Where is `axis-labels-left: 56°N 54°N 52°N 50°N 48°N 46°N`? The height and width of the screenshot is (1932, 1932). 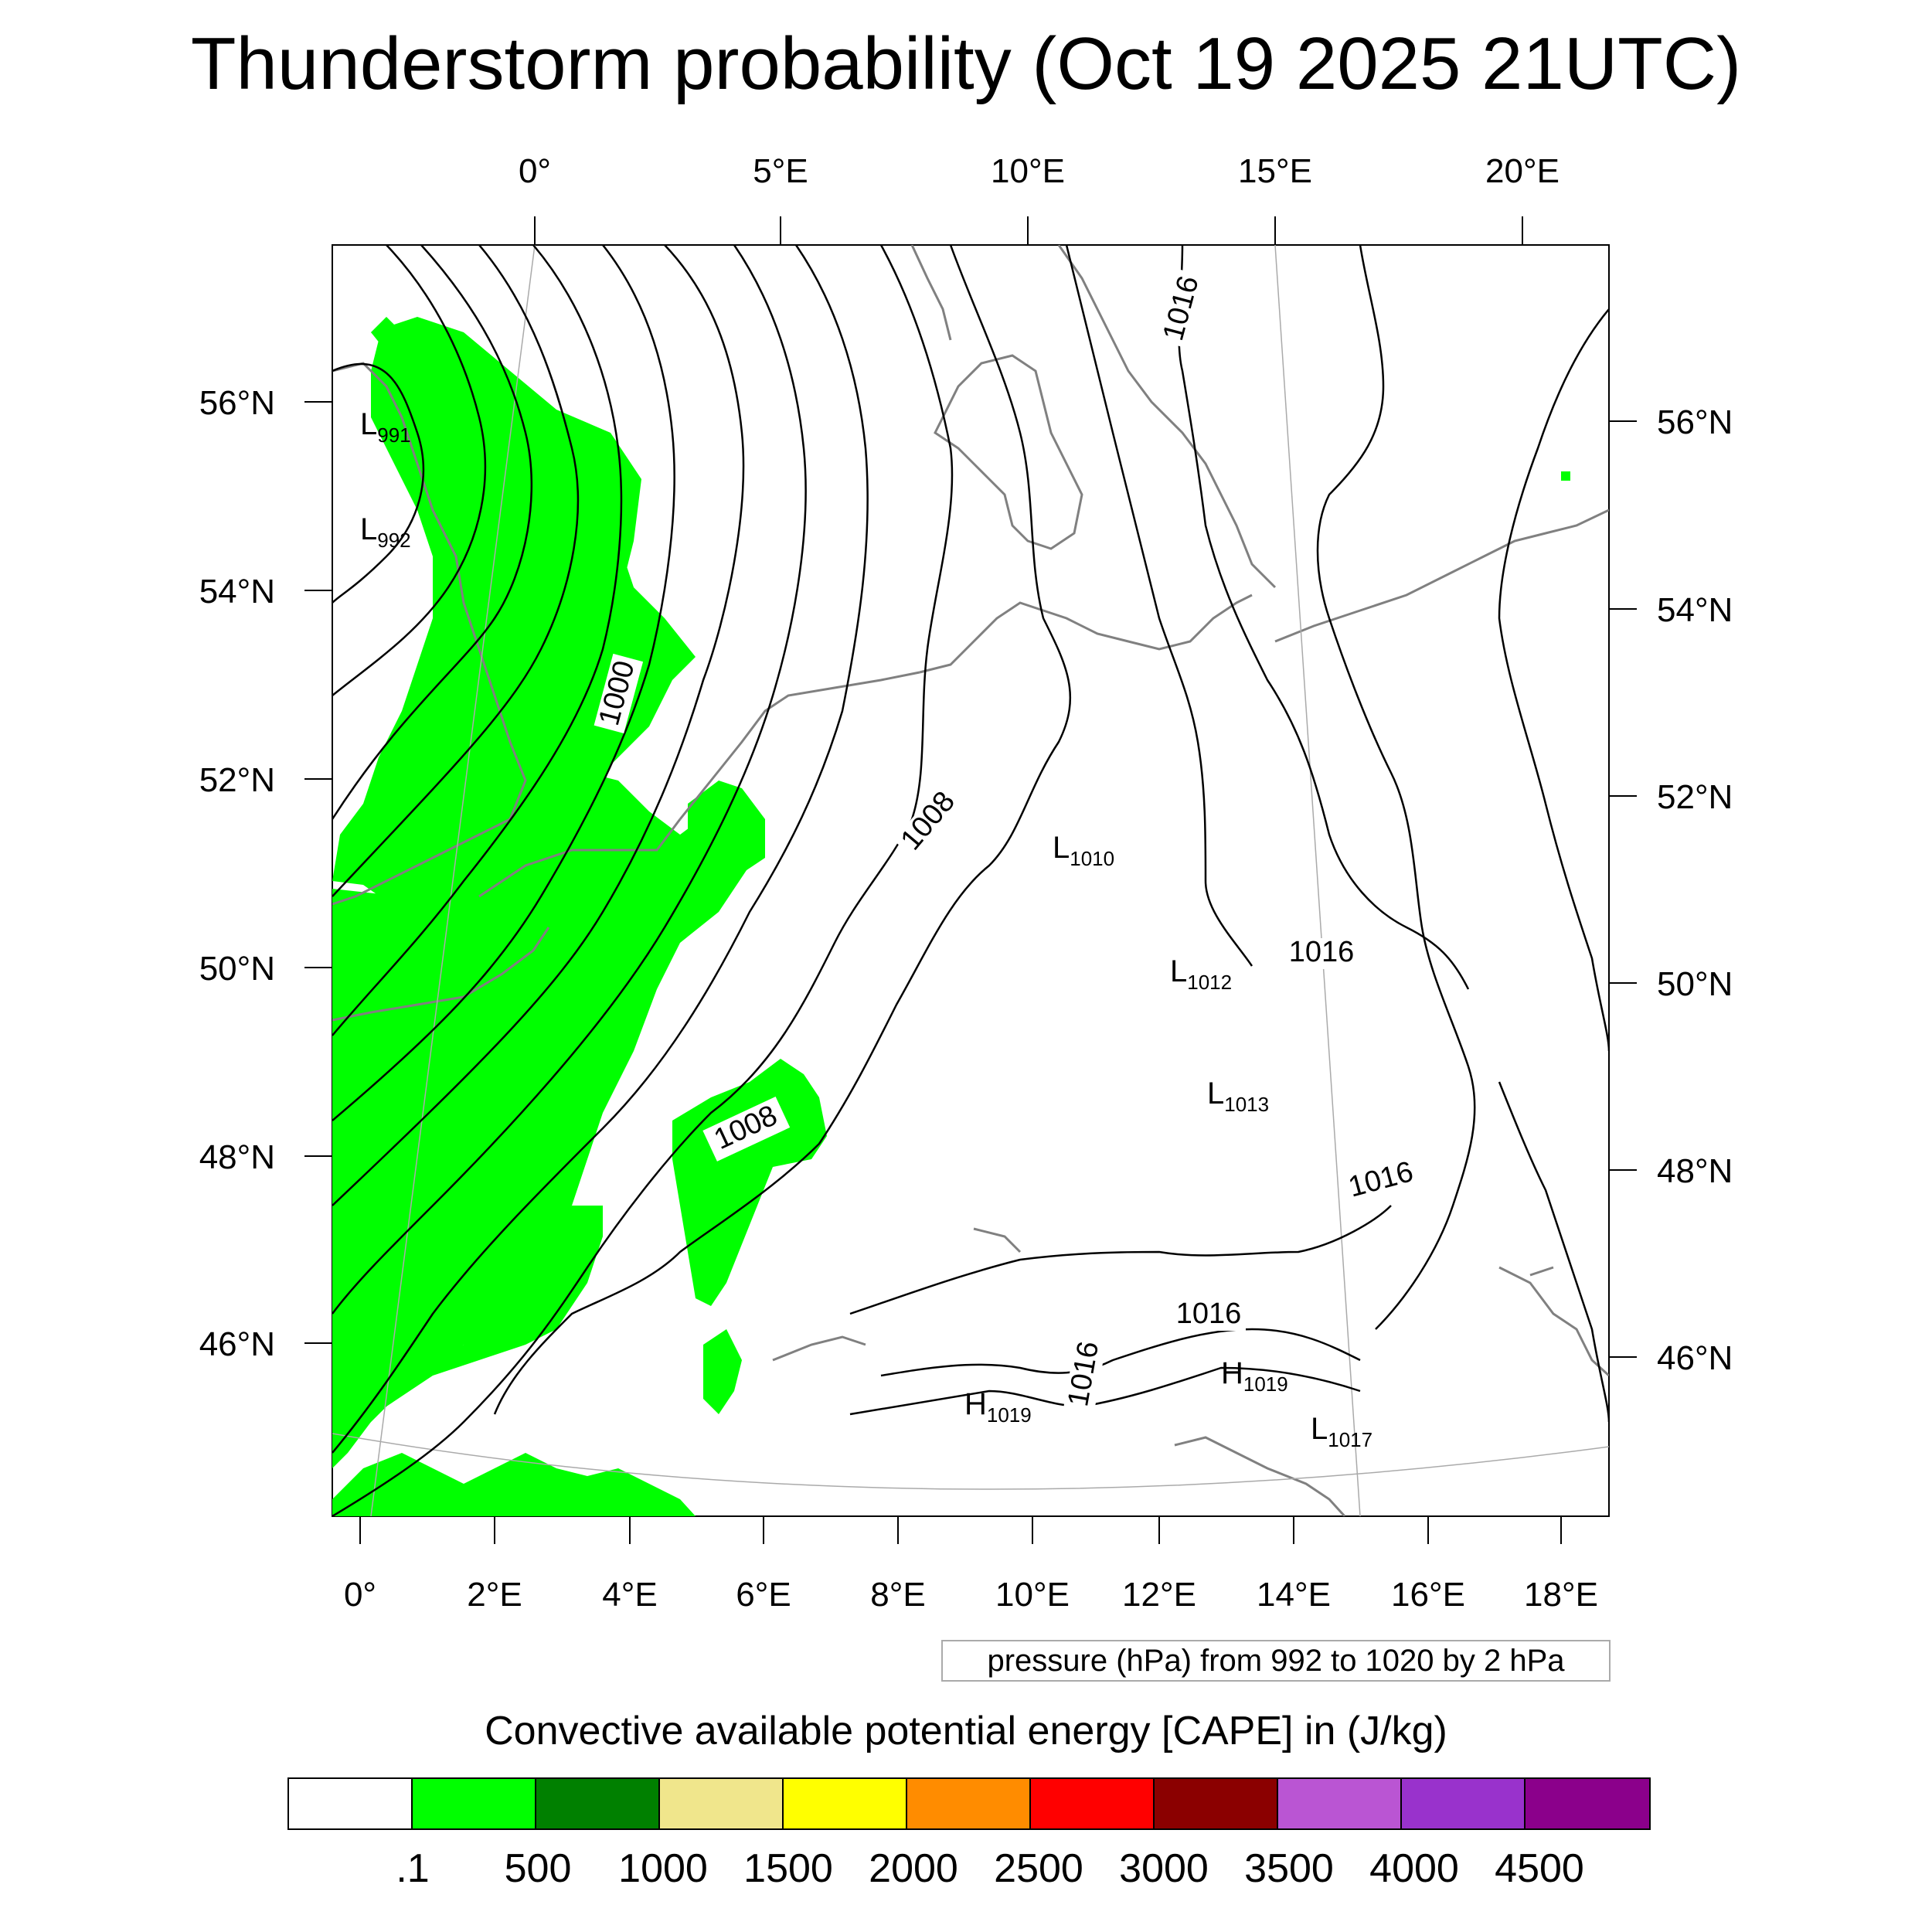
axis-labels-left: 56°N 54°N 52°N 50°N 48°N 46°N is located at coordinates (237, 873).